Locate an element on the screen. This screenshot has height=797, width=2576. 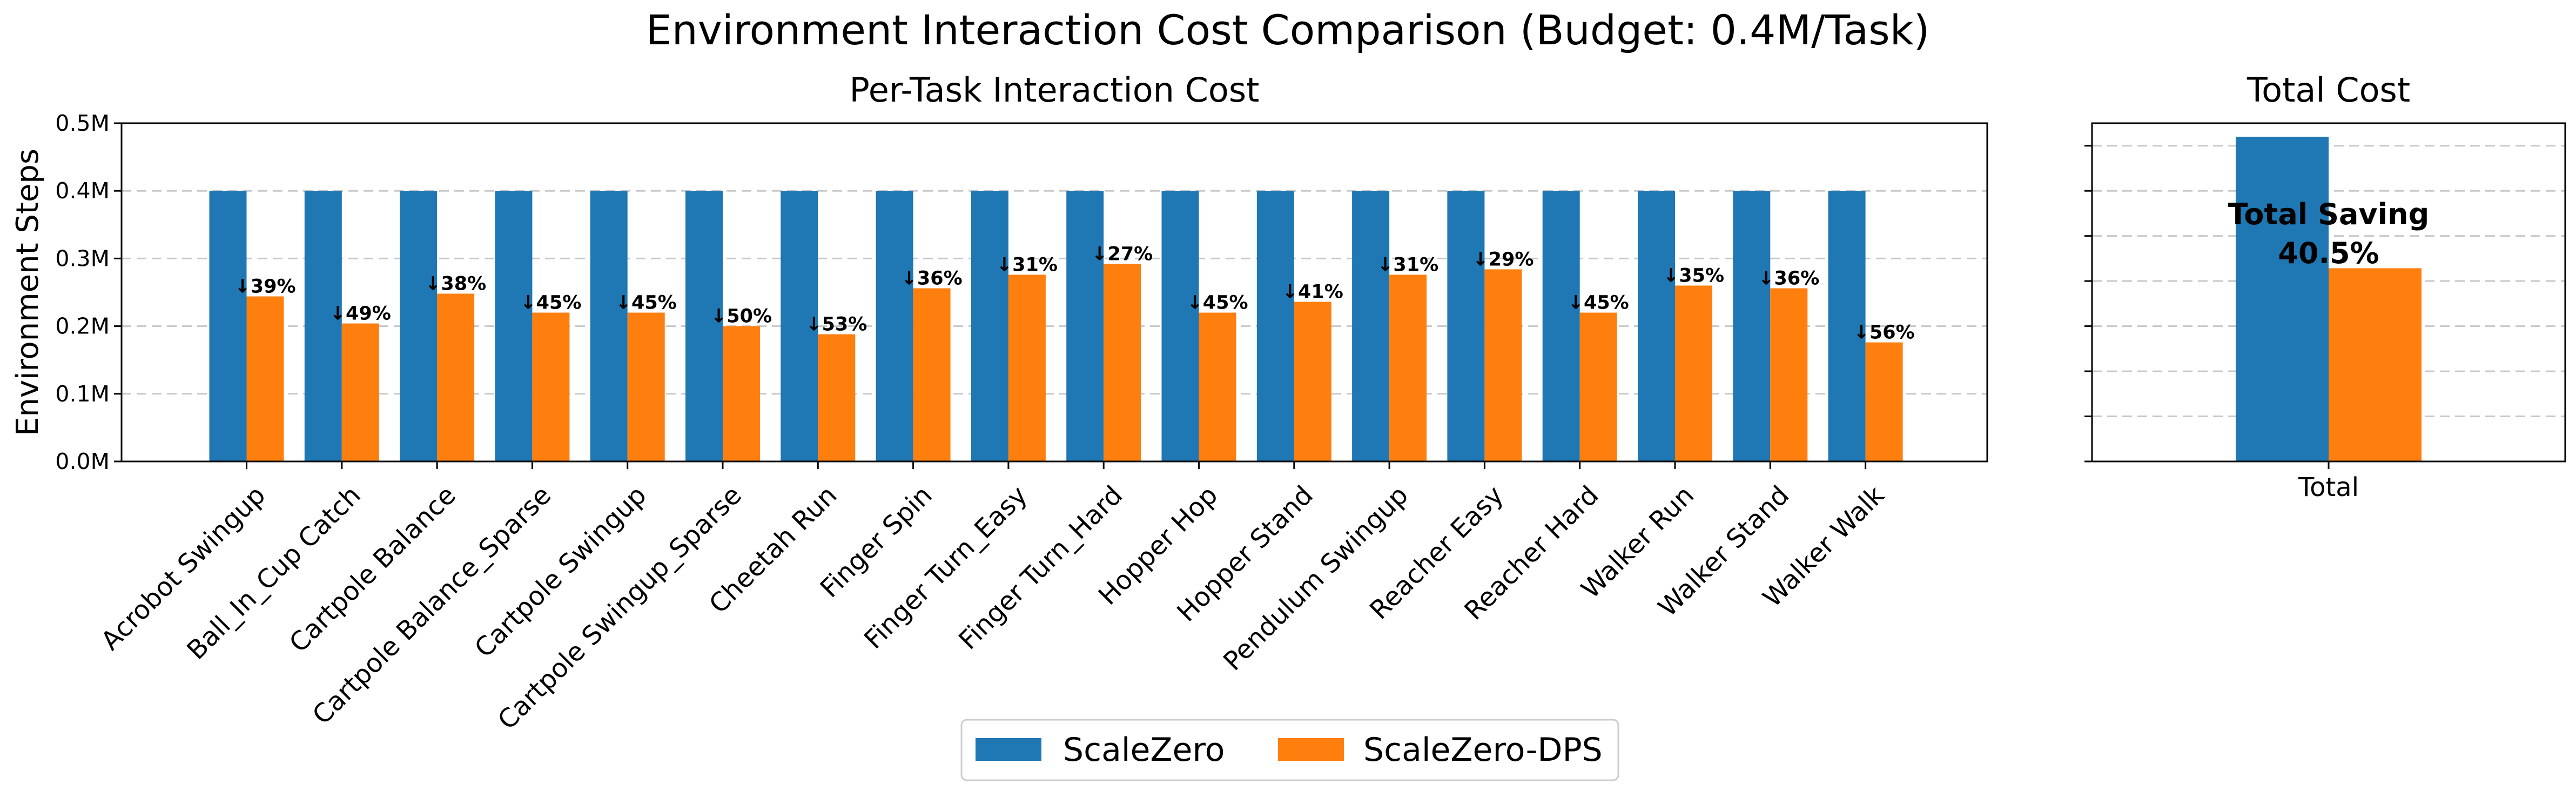
bar-scalezero-dps-walker-walk is located at coordinates (1884, 401).